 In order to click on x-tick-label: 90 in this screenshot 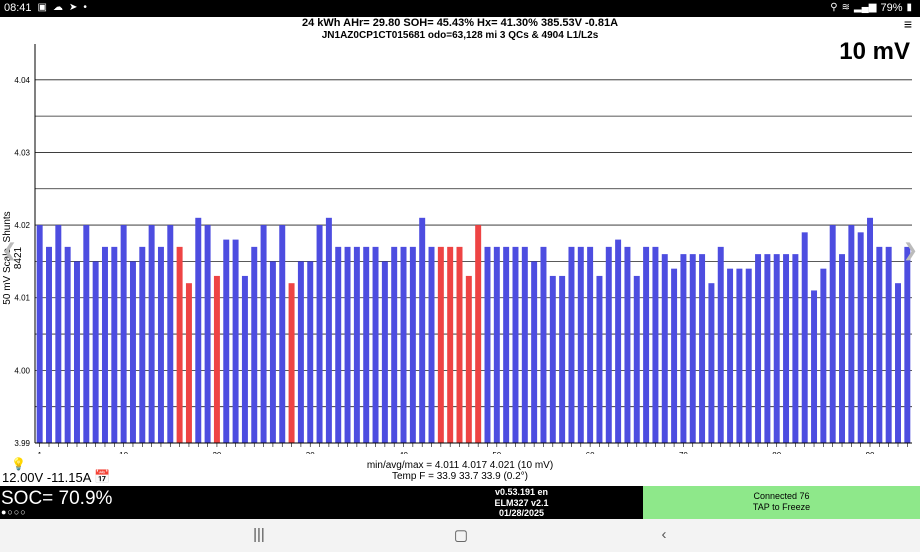, I will do `click(870, 452)`.